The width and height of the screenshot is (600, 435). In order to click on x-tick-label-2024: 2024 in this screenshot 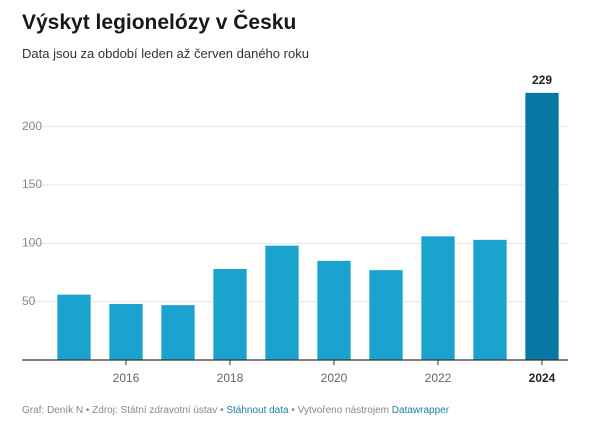, I will do `click(542, 378)`.